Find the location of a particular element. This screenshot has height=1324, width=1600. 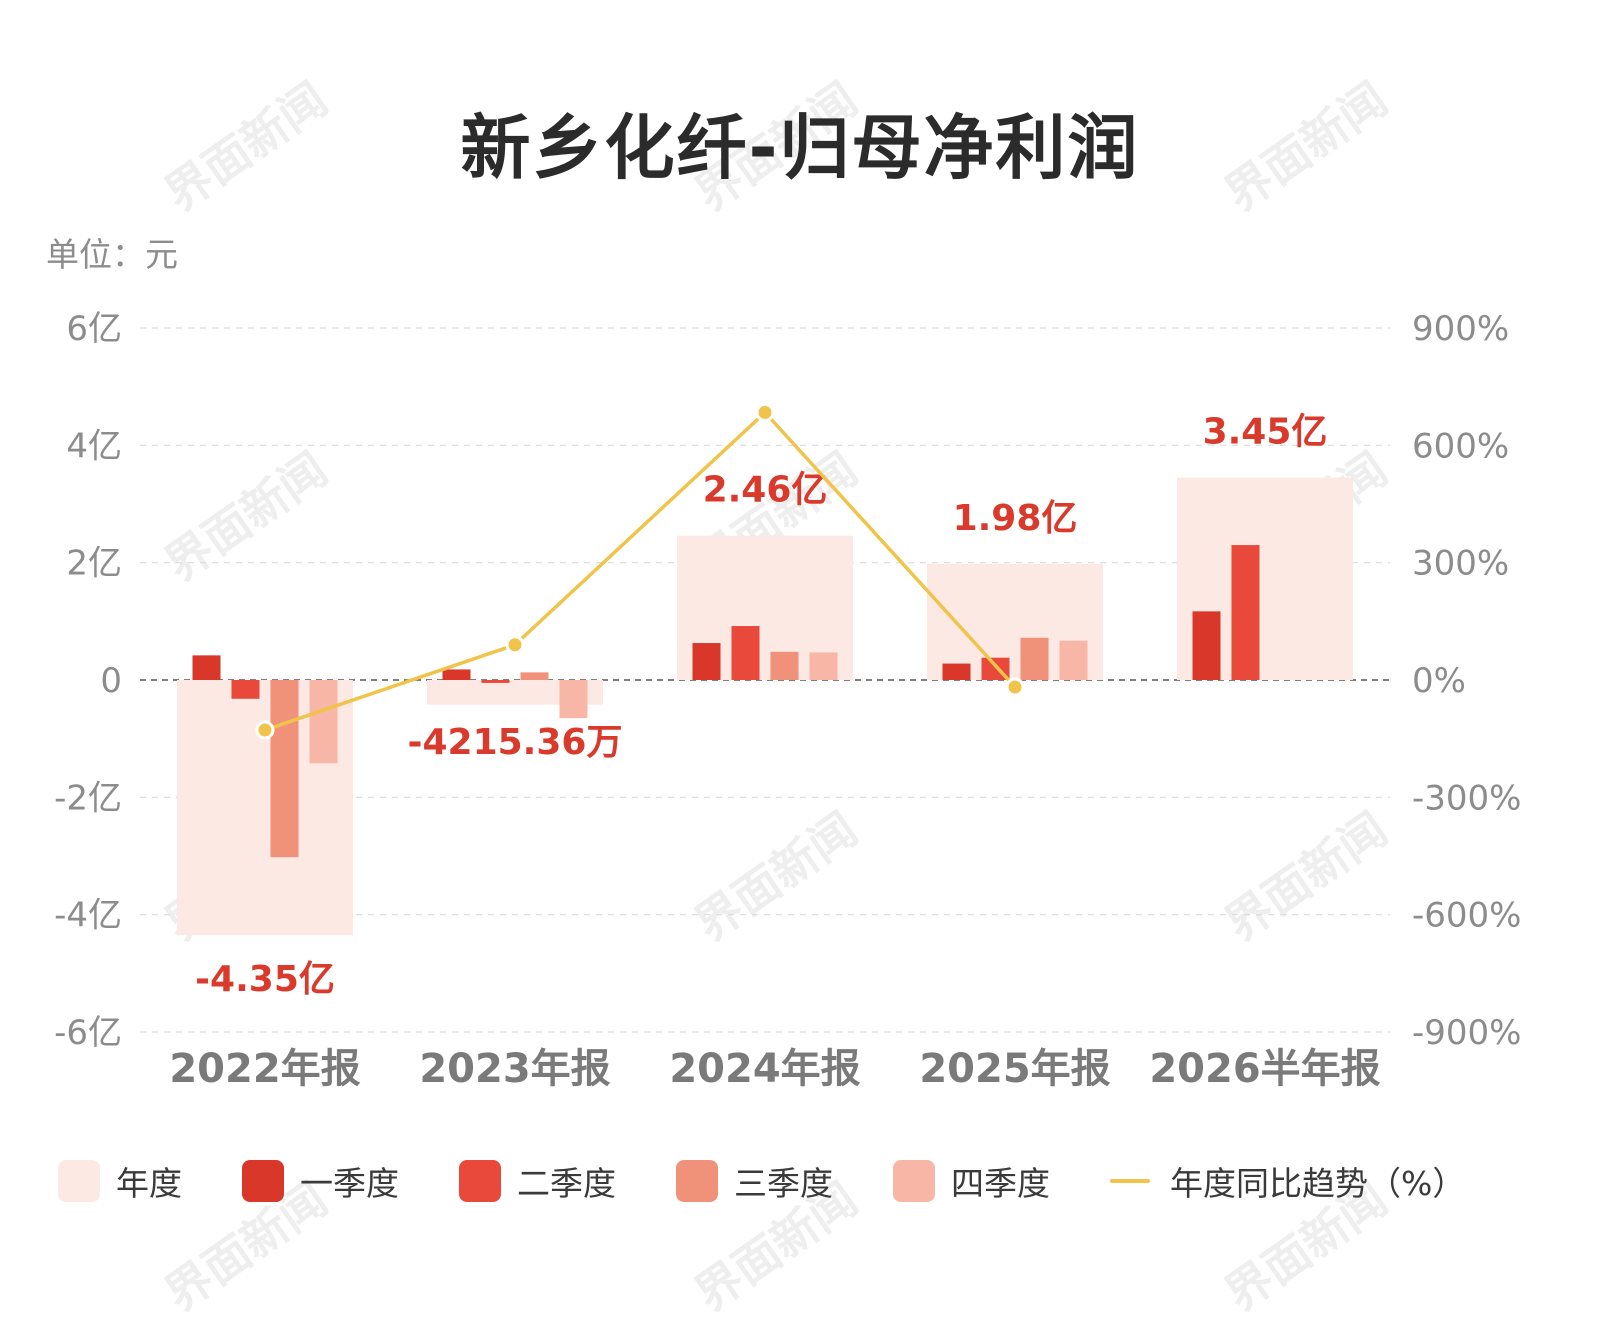

legend-swatch-q2 is located at coordinates (480, 1181).